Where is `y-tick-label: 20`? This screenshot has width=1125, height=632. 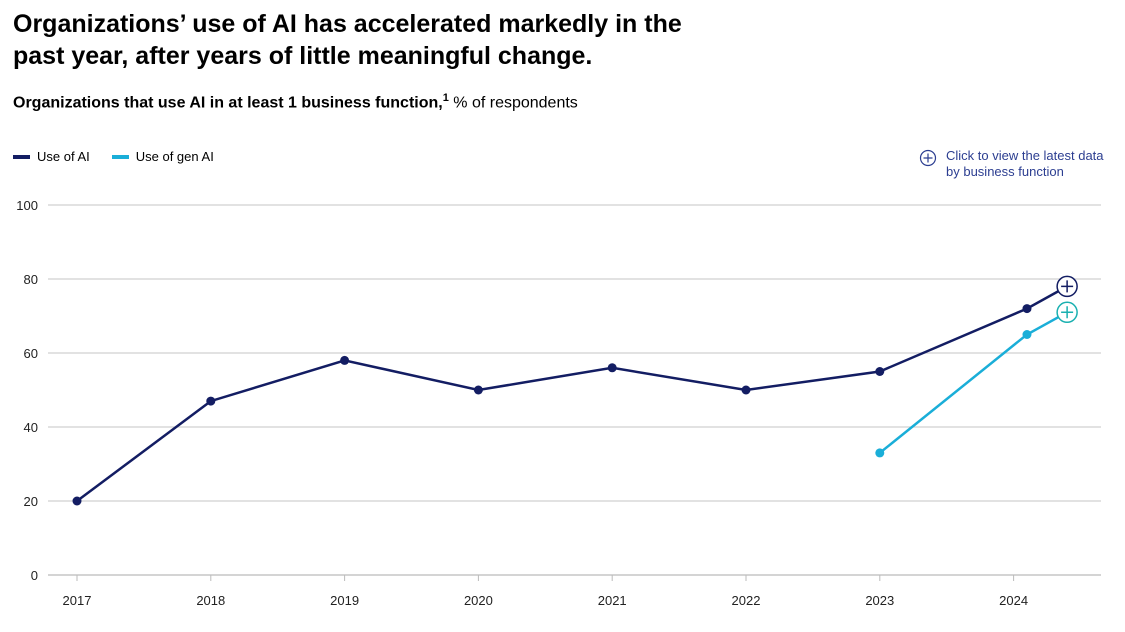 y-tick-label: 20 is located at coordinates (31, 501).